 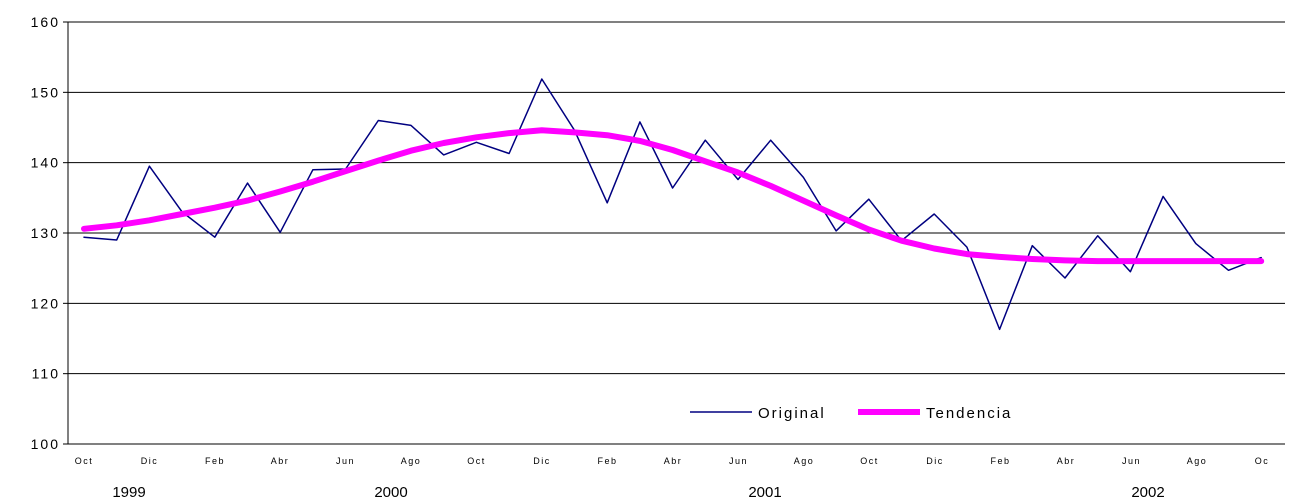 I want to click on year-labels: 1999 2000 2001 2002, so click(x=638, y=492).